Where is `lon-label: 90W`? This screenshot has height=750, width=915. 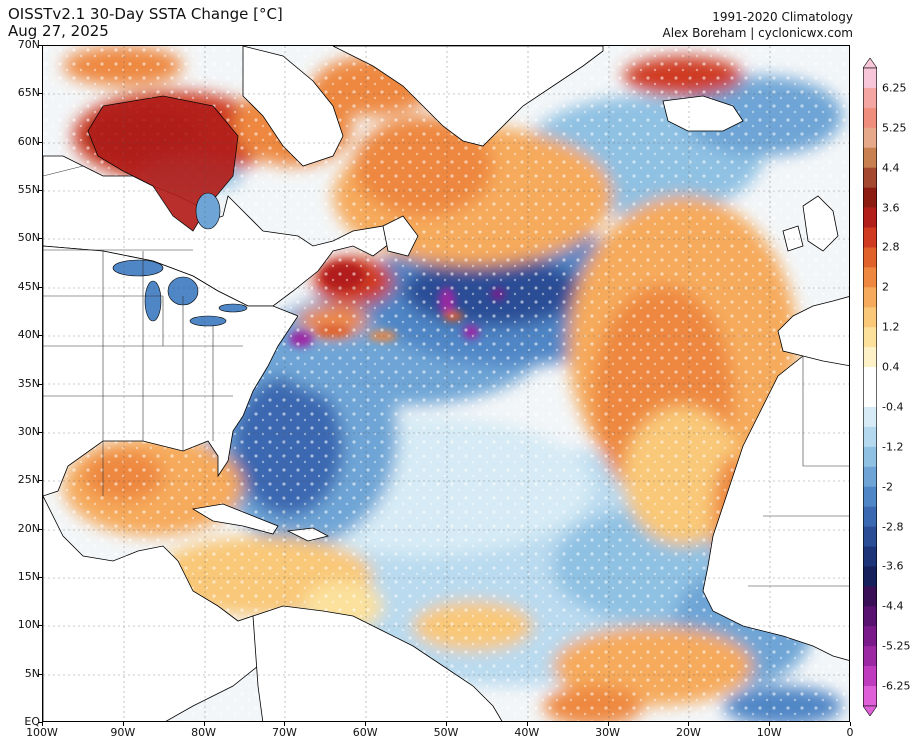
lon-label: 90W is located at coordinates (123, 732).